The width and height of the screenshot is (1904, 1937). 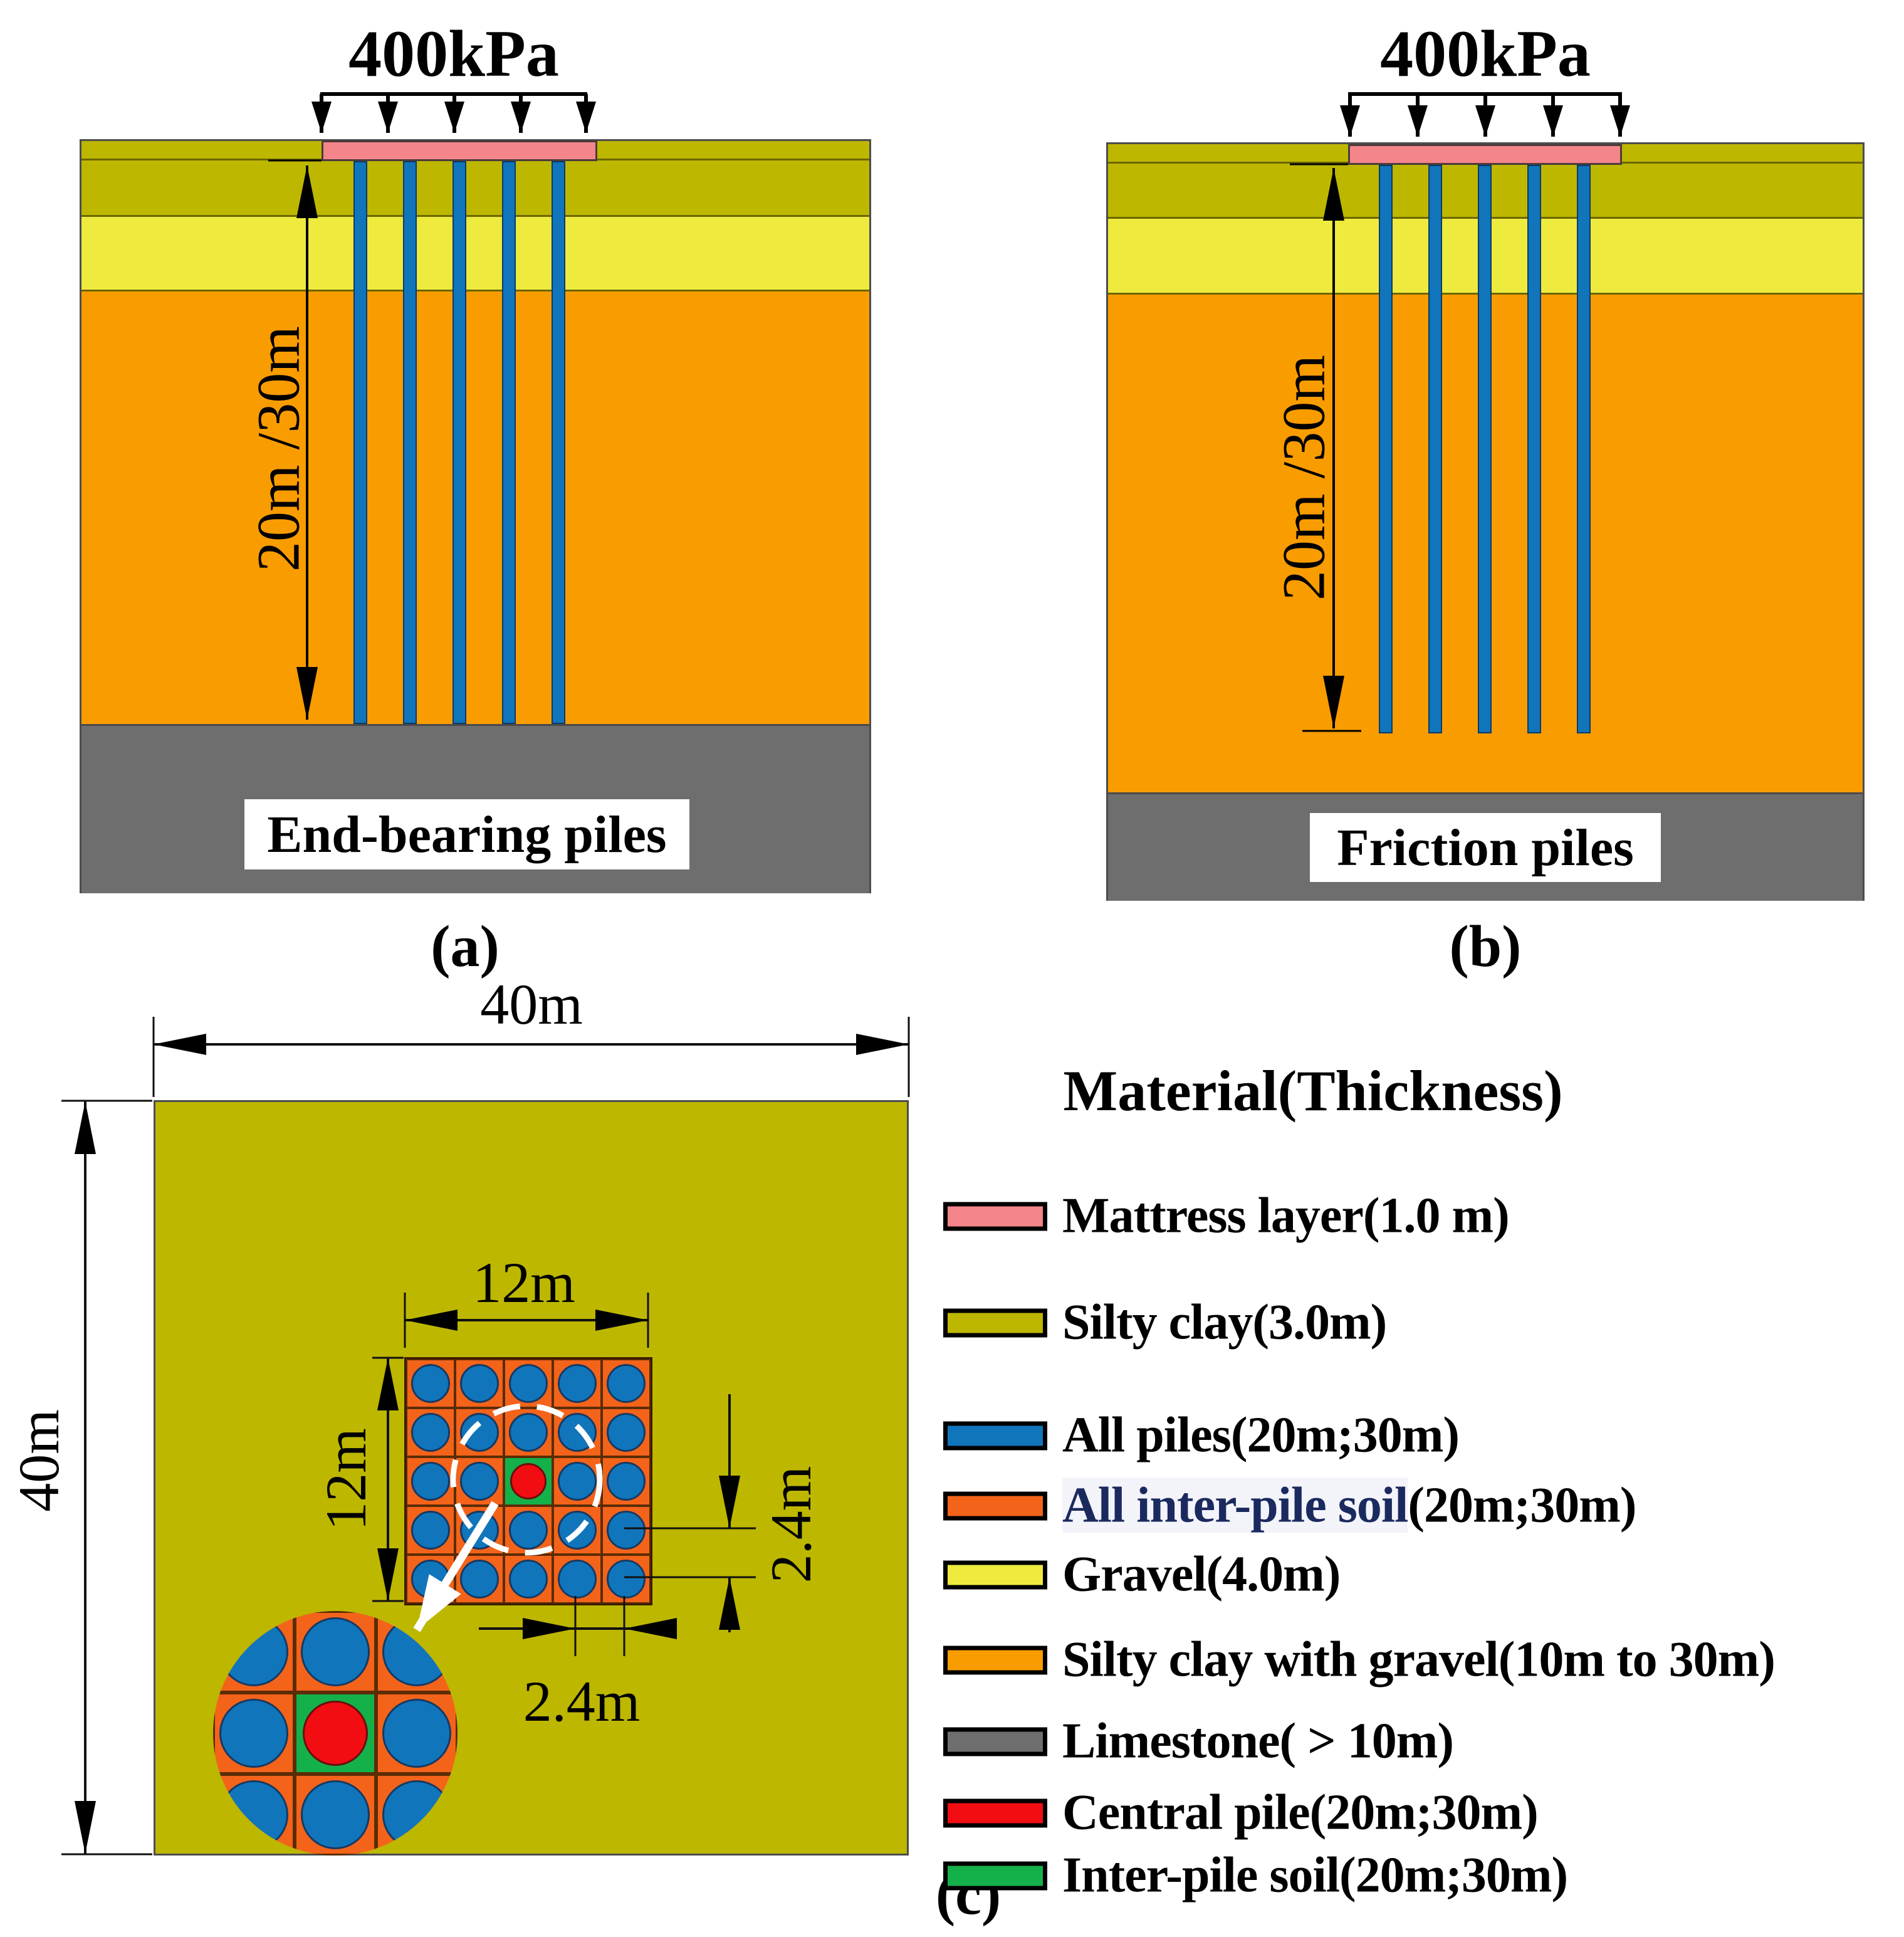 I want to click on load-arrows-a, so click(x=453, y=112).